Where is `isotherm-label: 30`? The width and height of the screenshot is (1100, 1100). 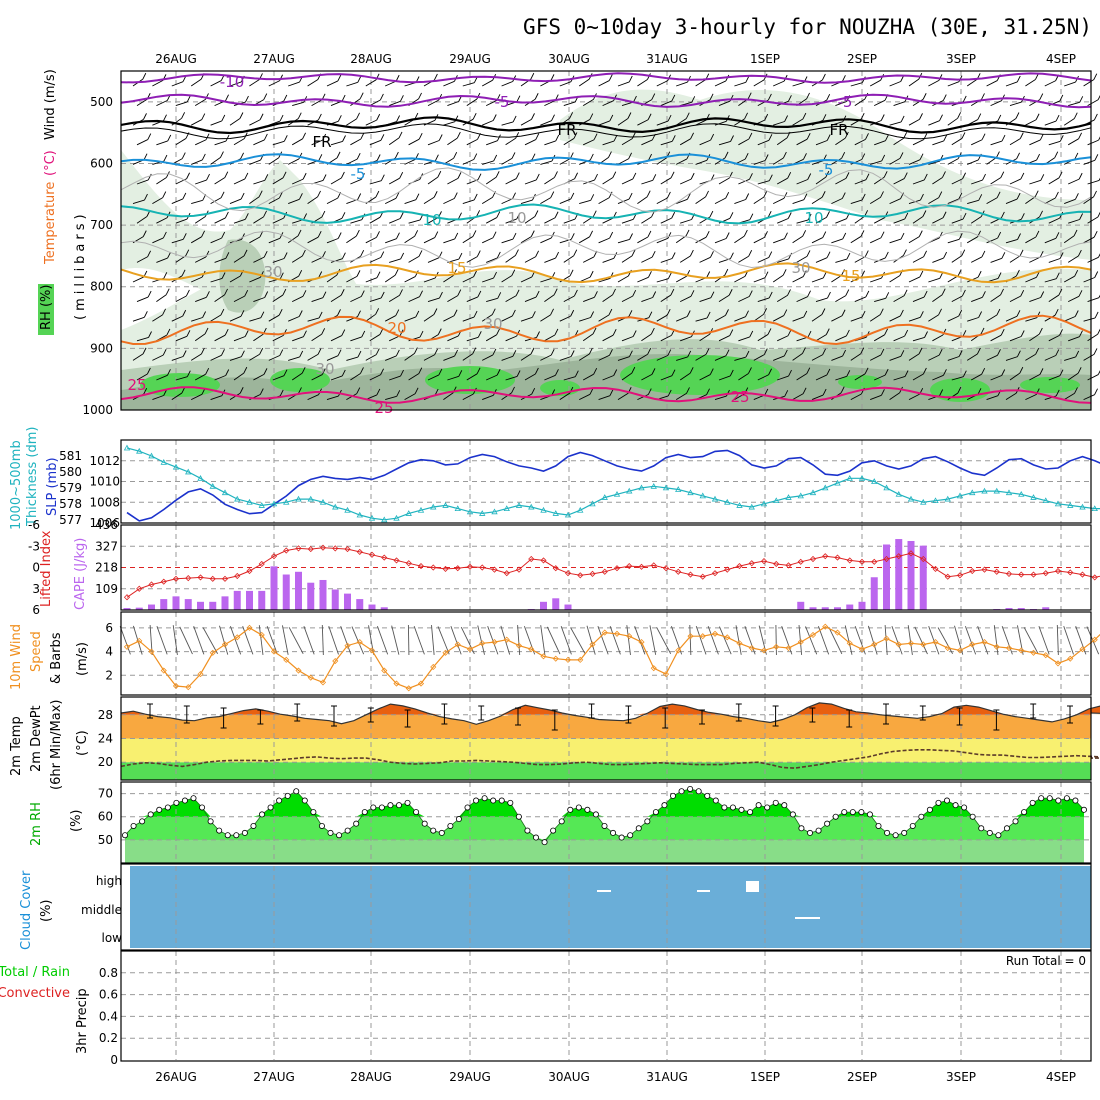
isotherm-label: 30 is located at coordinates (492, 324).